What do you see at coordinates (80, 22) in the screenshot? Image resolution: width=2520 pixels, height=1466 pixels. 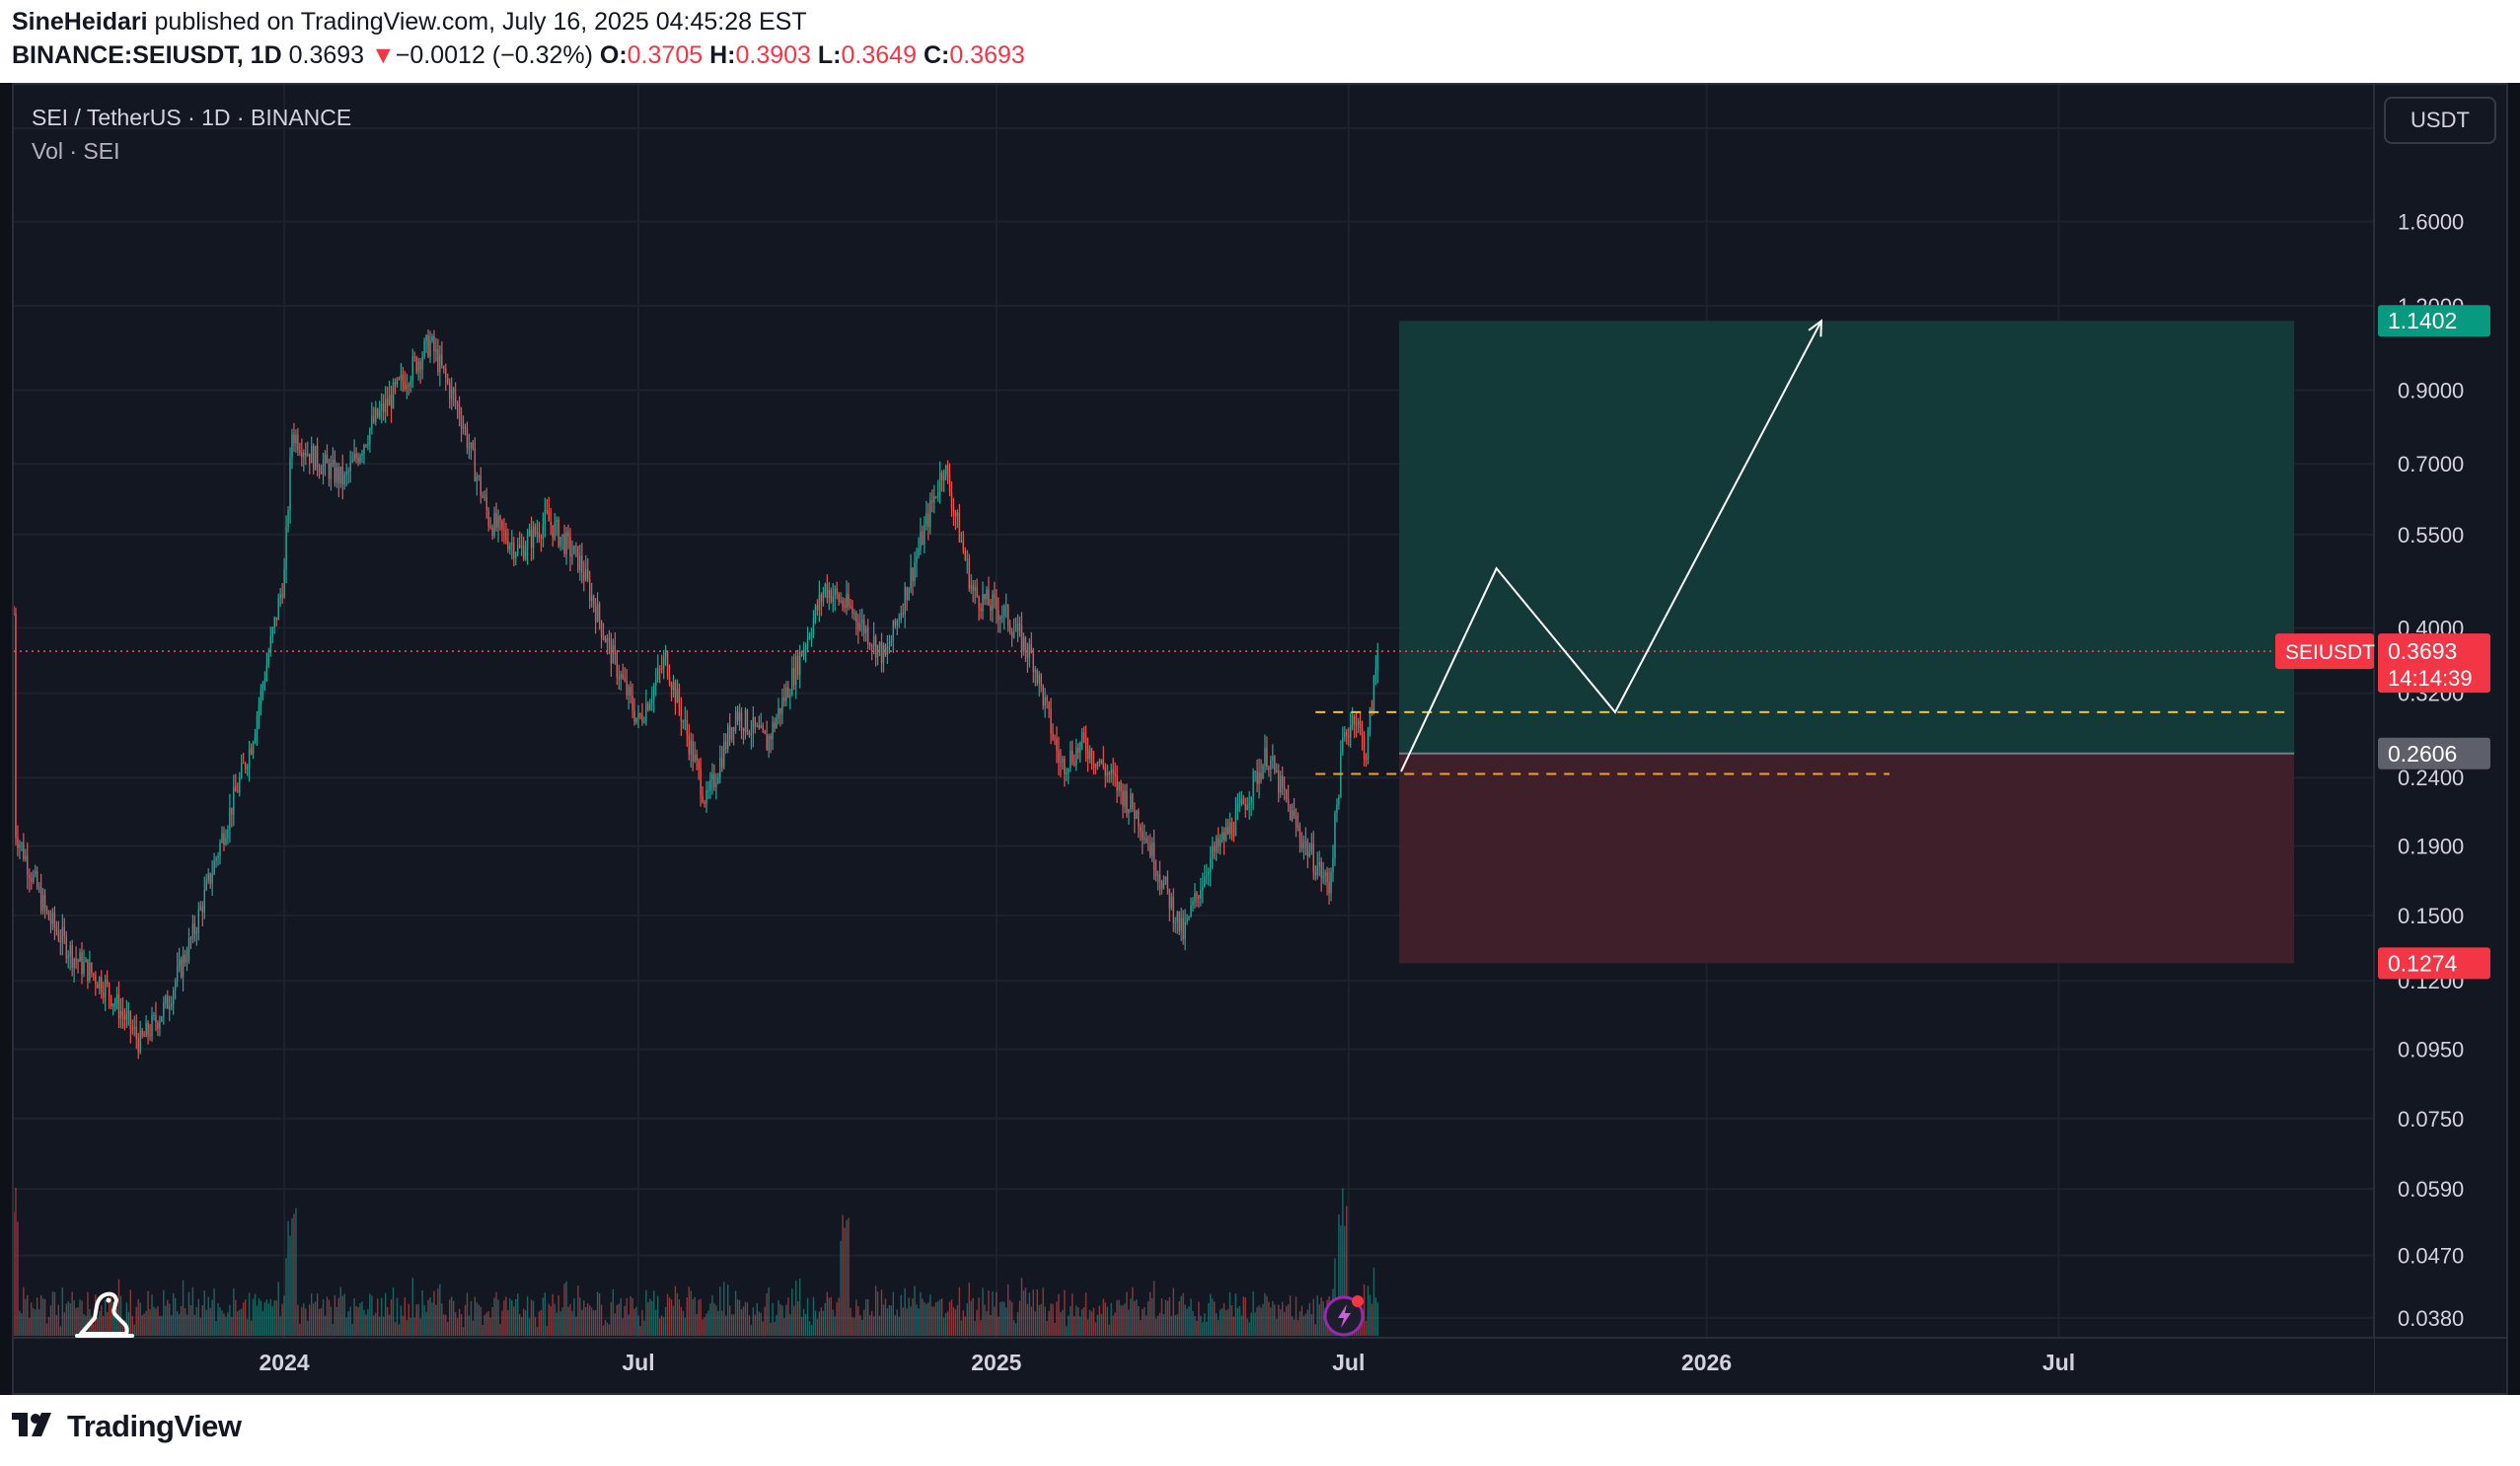 I see `author-name: SineHeidari` at bounding box center [80, 22].